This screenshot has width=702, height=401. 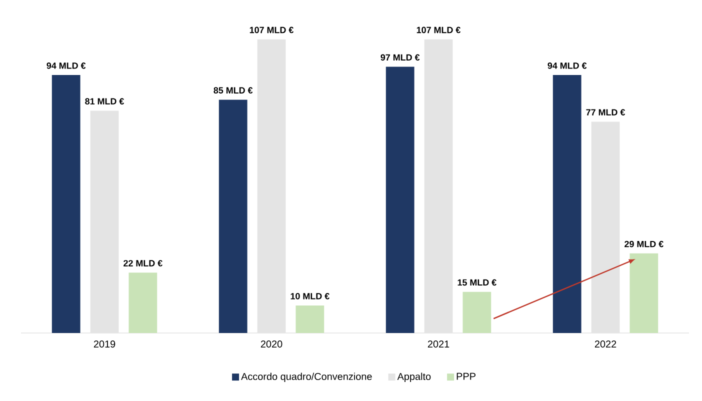 What do you see at coordinates (605, 344) in the screenshot?
I see `x-tick-label: 2022` at bounding box center [605, 344].